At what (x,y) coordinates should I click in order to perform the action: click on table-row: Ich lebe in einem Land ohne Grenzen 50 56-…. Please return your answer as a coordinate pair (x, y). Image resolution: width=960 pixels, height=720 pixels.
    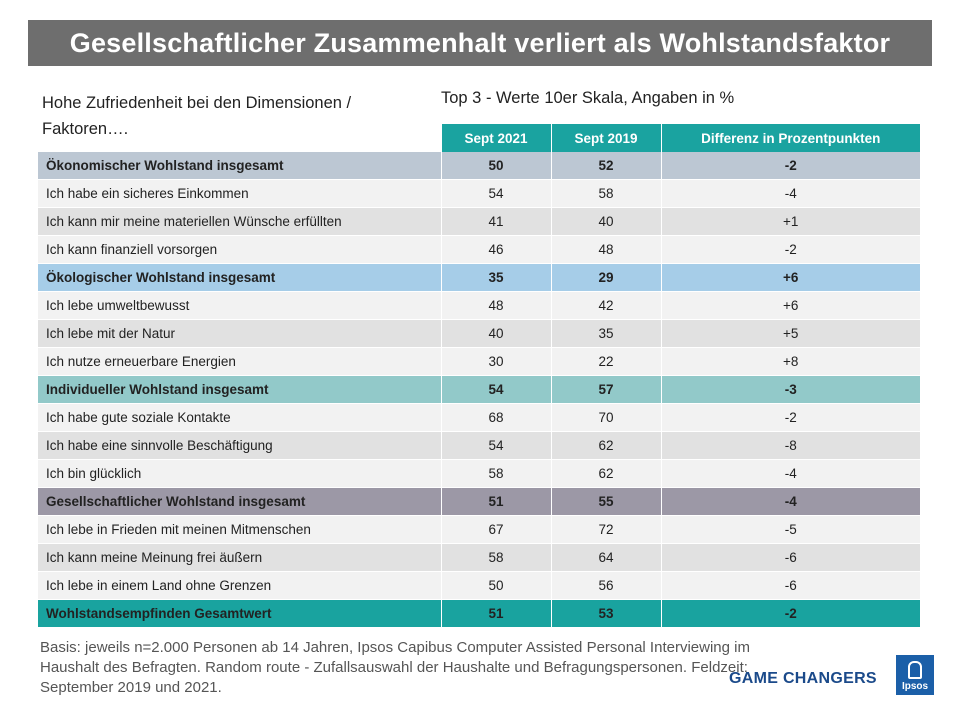
    Looking at the image, I should click on (479, 585).